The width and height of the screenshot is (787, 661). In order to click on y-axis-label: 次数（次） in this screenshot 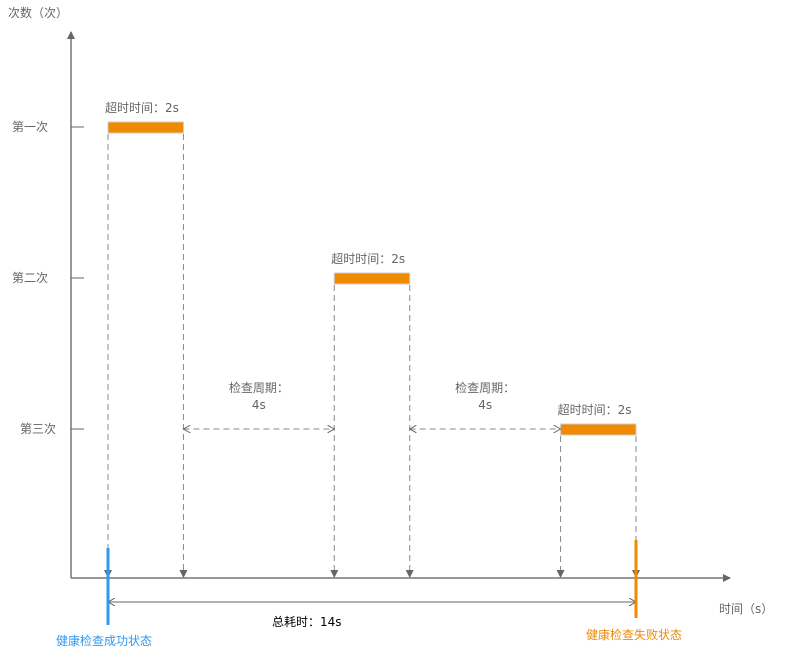, I will do `click(38, 12)`.